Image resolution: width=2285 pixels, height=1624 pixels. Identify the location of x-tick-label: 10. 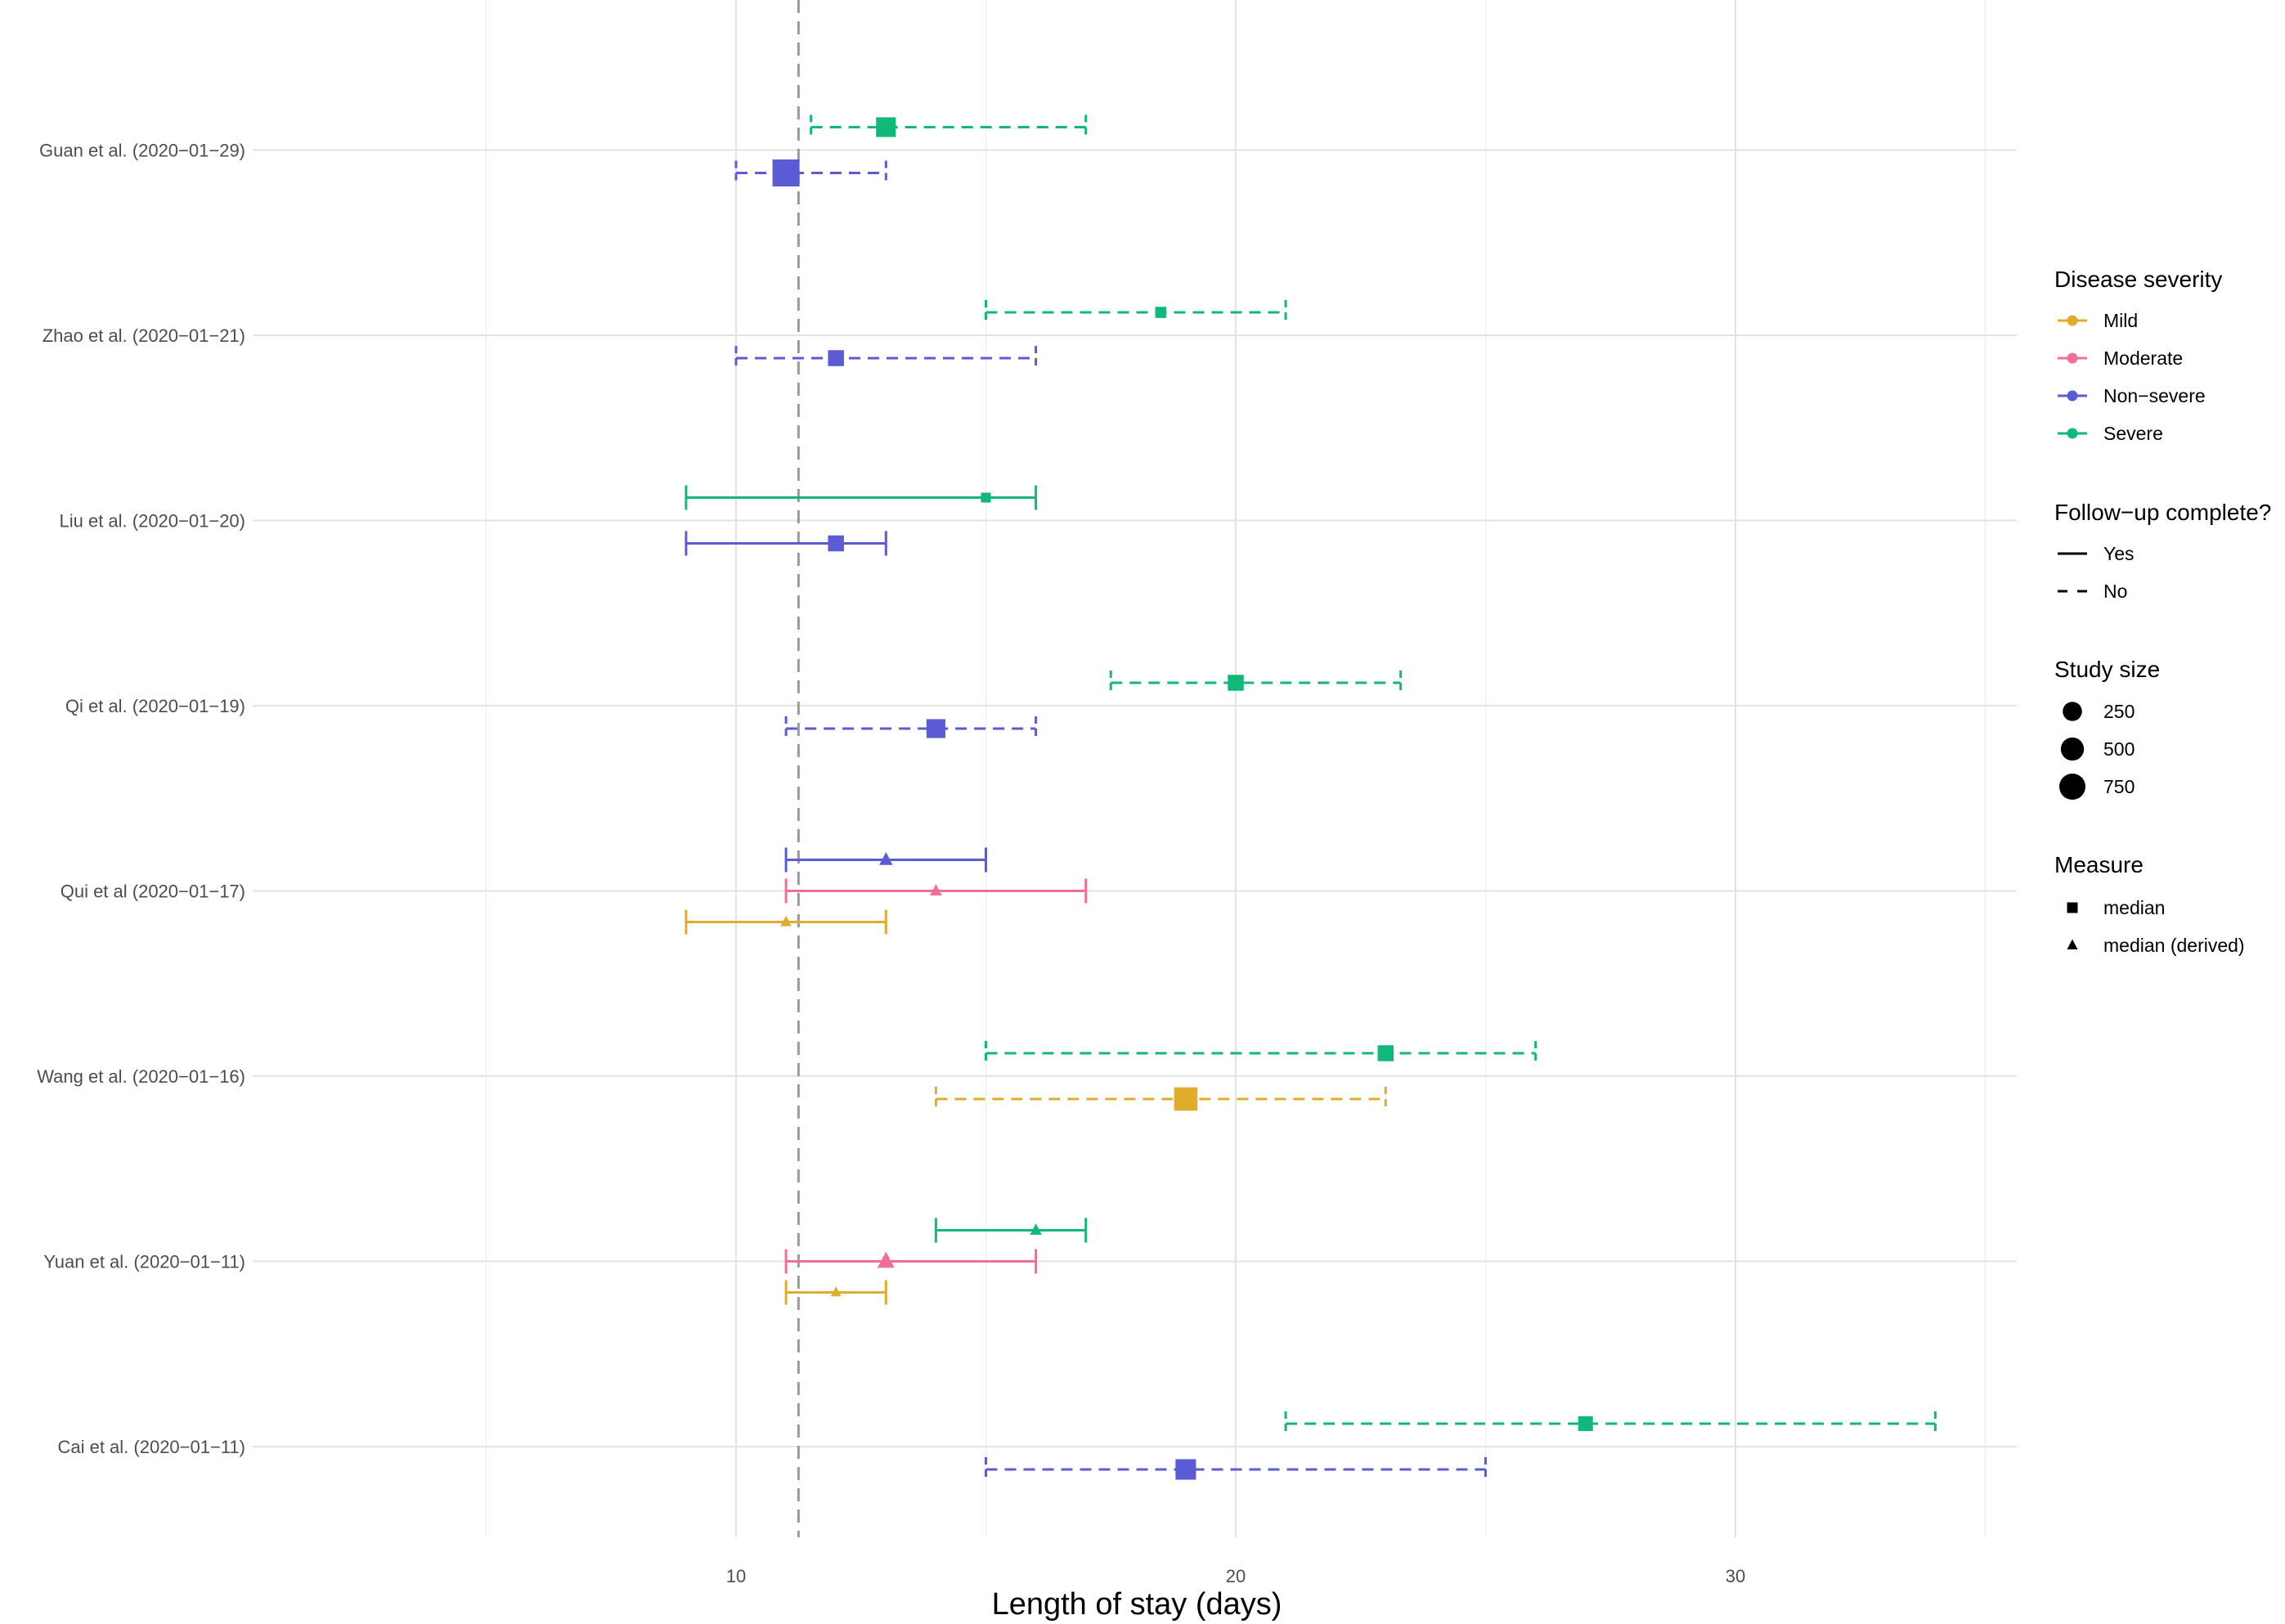
(736, 1576).